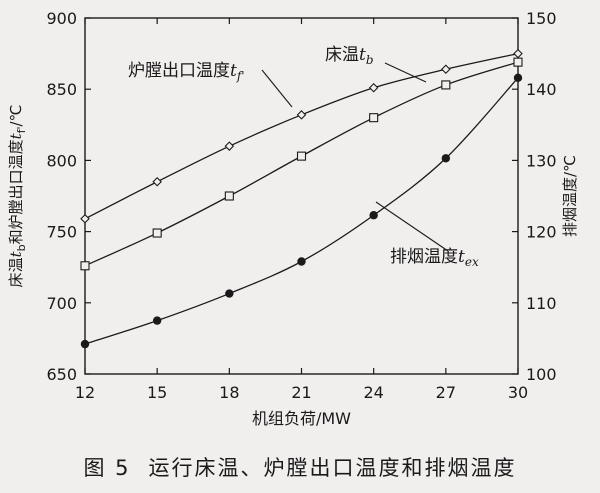 Image resolution: width=600 pixels, height=493 pixels. Describe the element at coordinates (61, 374) in the screenshot. I see `y-left-tick-label: 650` at that location.